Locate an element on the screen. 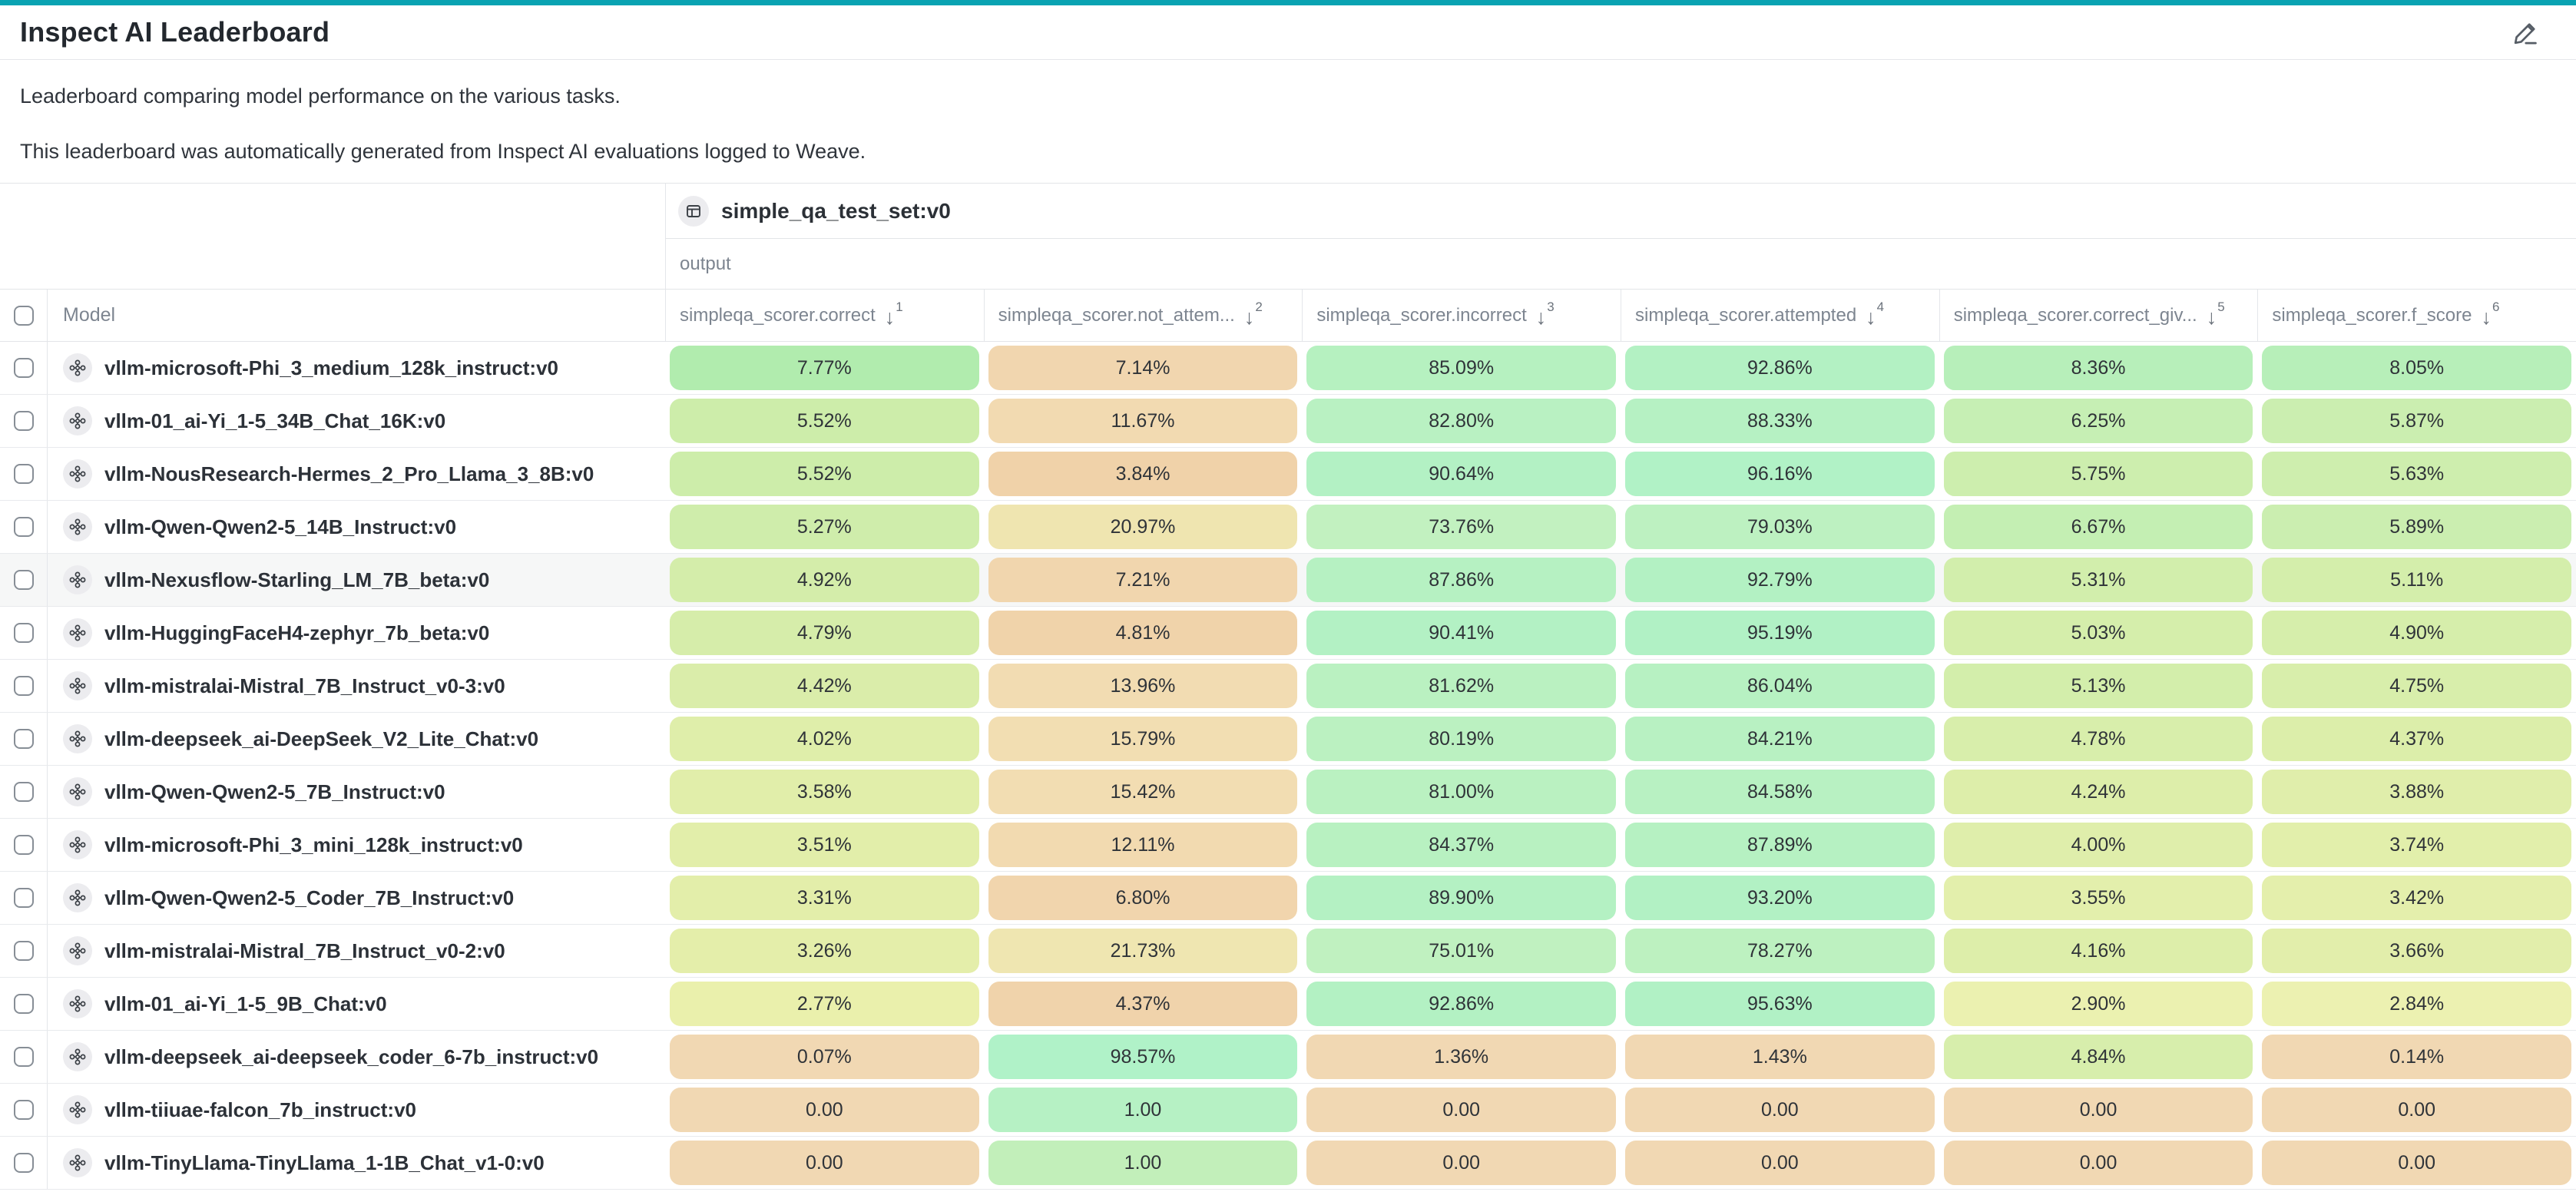 This screenshot has width=2576, height=1192. metric-cell-2: 7.14% is located at coordinates (1143, 368).